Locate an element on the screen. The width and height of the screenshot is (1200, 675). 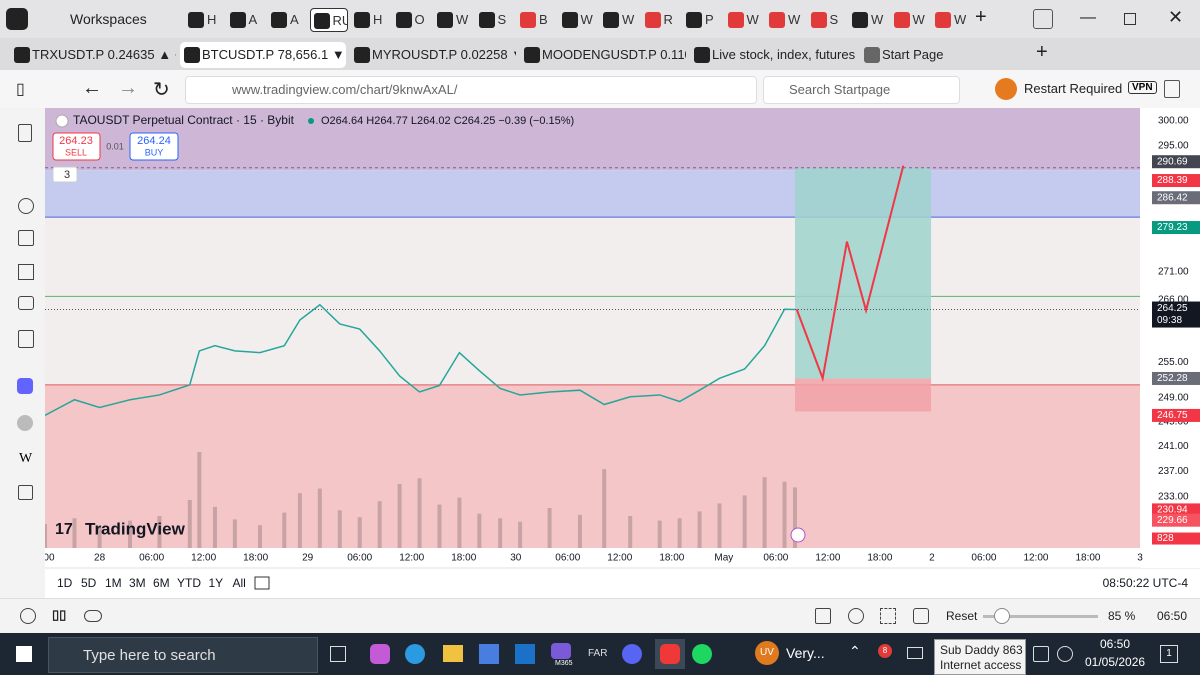
tray-up: ⌃ is located at coordinates (855, 651).